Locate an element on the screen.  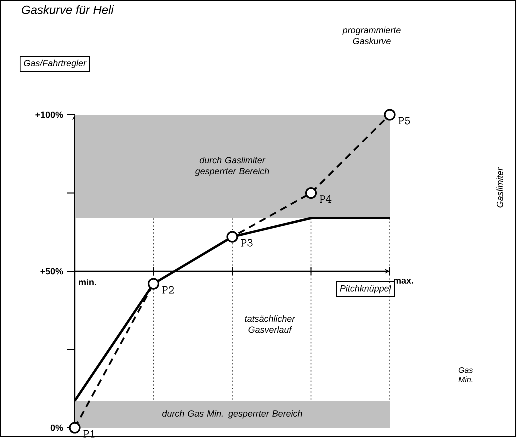
data-label: P4 is located at coordinates (326, 199).